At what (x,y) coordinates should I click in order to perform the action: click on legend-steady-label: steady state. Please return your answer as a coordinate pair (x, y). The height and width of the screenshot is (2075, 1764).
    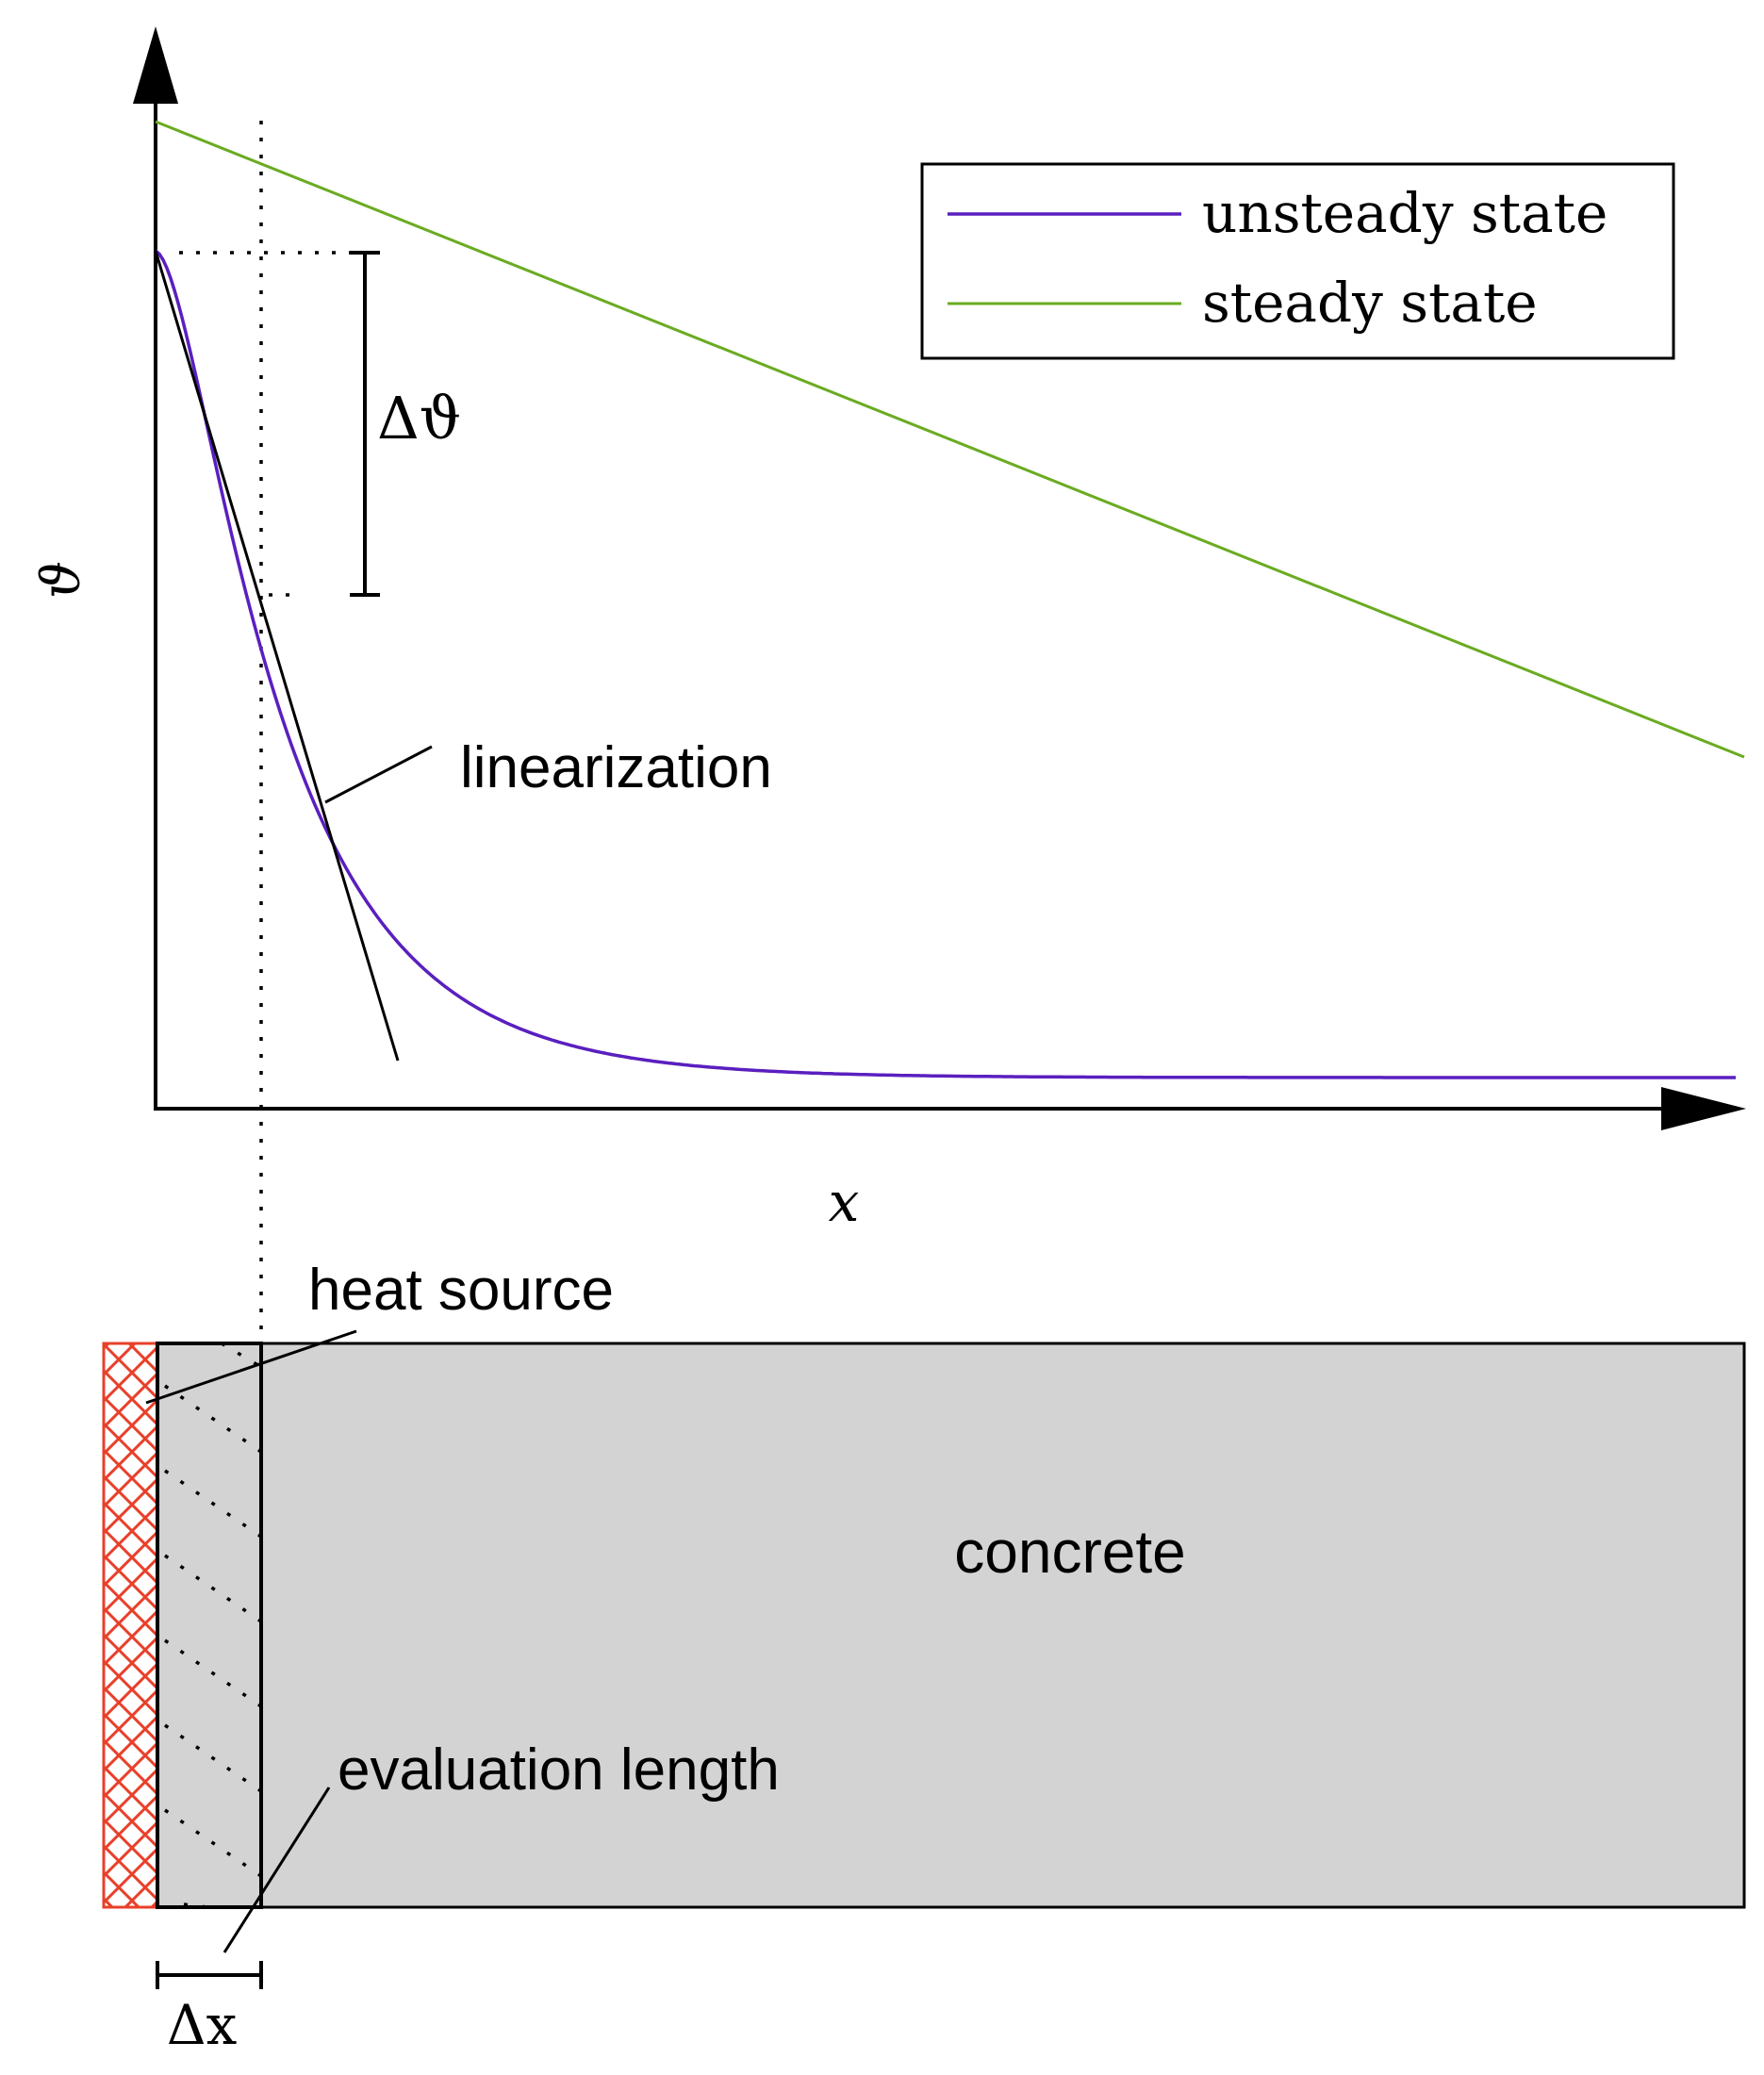
    Looking at the image, I should click on (1370, 303).